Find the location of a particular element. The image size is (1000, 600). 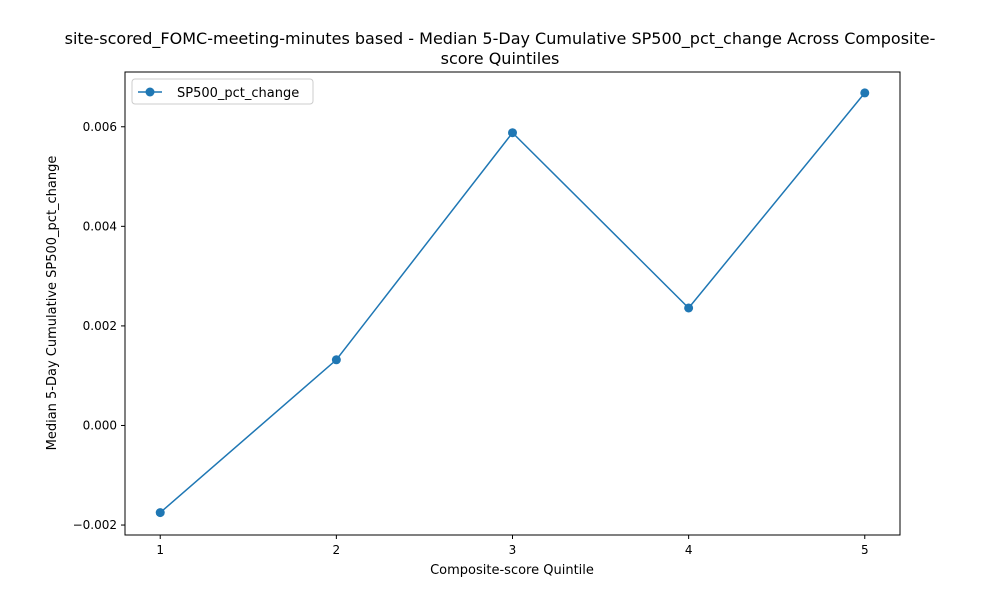

x-tick-label: 2 is located at coordinates (337, 550).